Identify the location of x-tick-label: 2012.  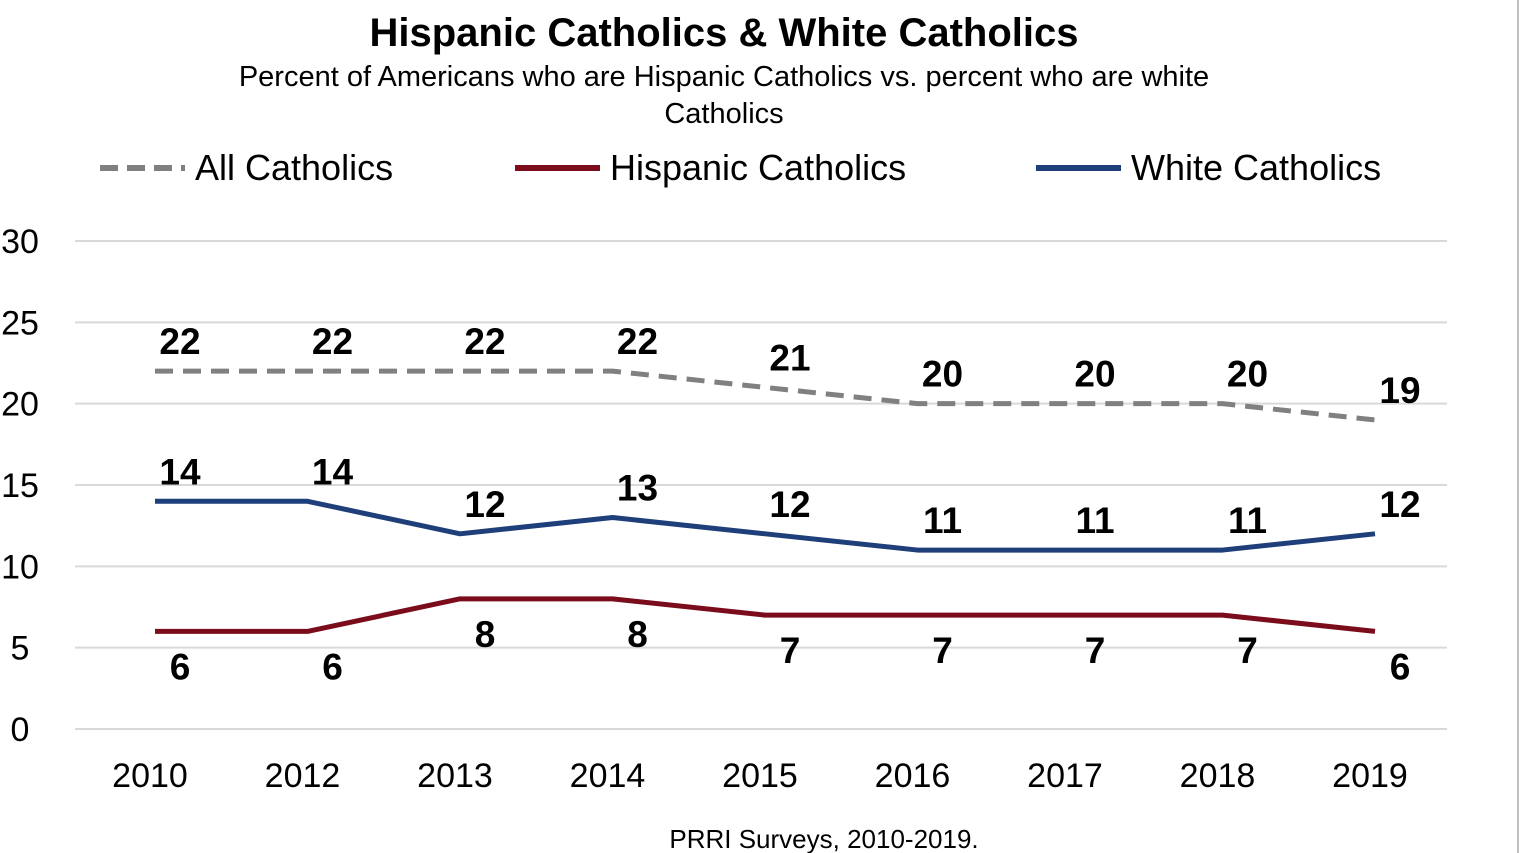
(303, 776).